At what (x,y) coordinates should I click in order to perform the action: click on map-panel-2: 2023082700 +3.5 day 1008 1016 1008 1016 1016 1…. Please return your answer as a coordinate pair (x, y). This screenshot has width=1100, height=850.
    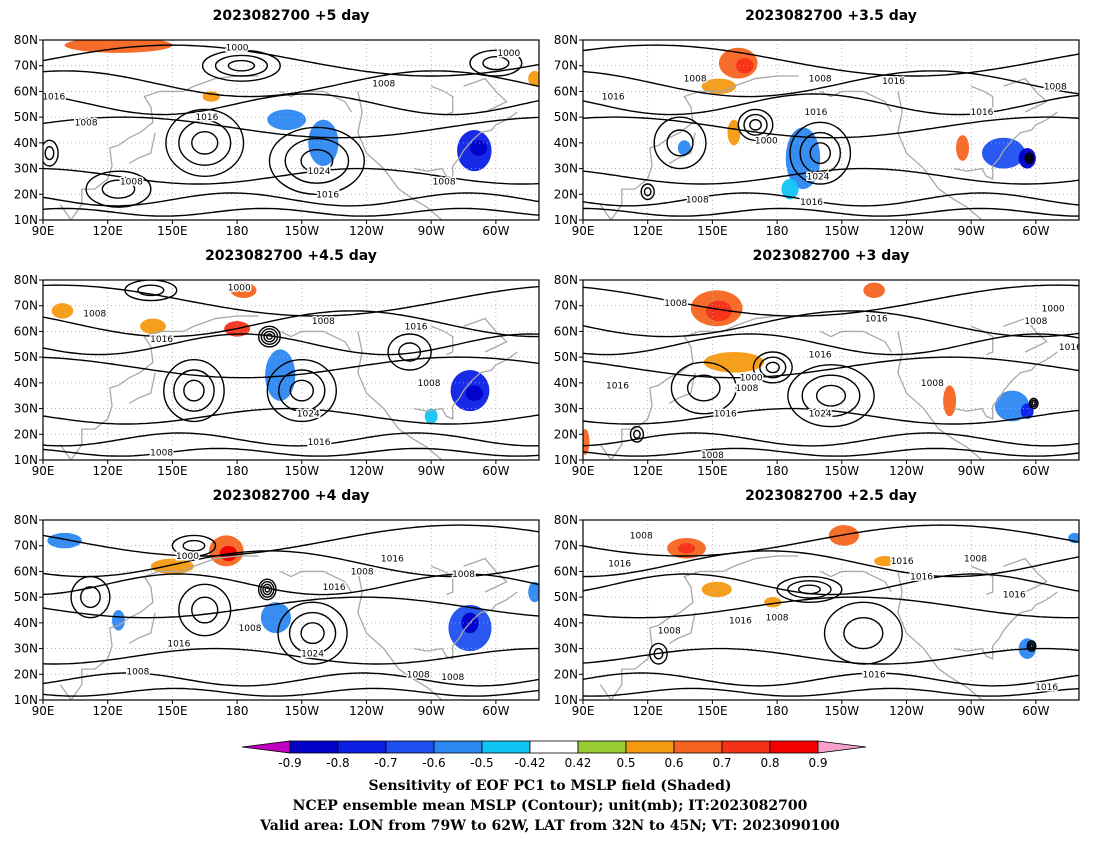
    Looking at the image, I should click on (817, 123).